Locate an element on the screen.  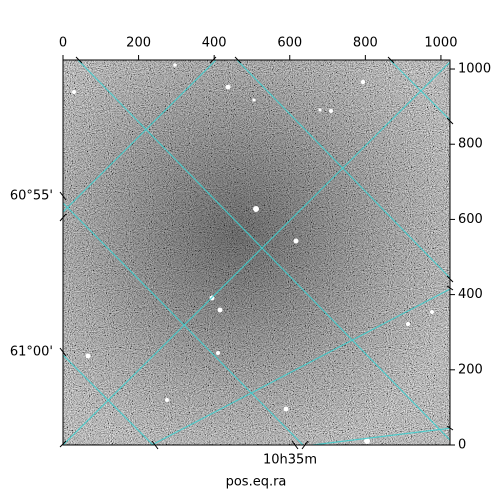
y-tick-label: 1000 is located at coordinates (474, 69).